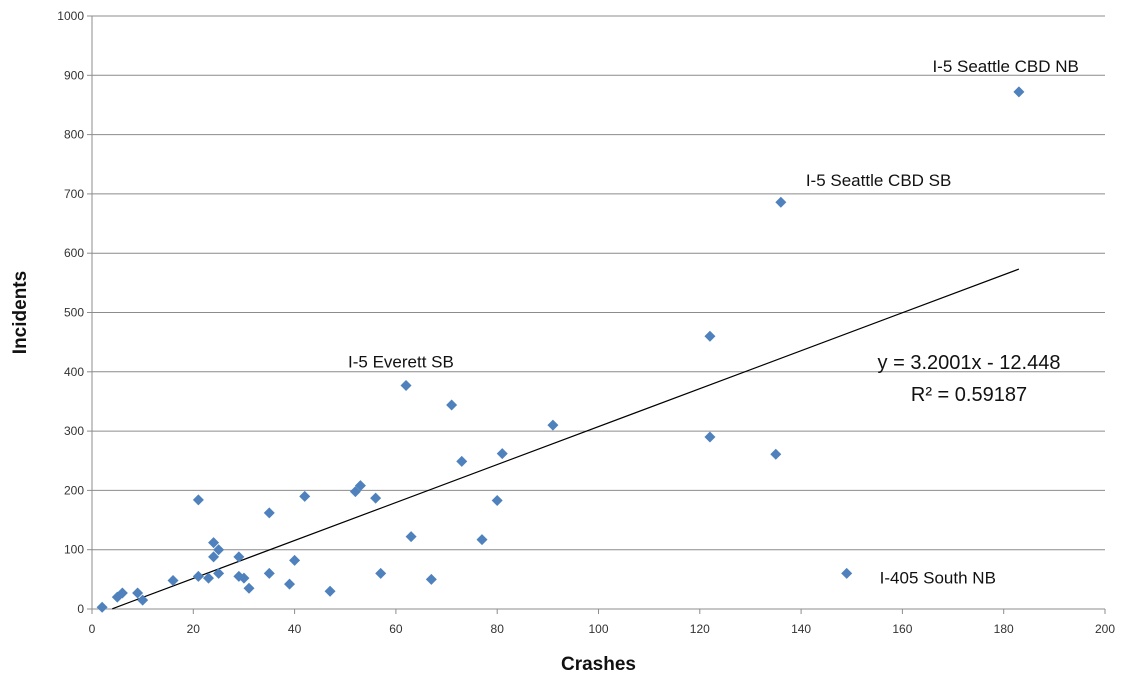  I want to click on y-tick-label: 500, so click(74, 313).